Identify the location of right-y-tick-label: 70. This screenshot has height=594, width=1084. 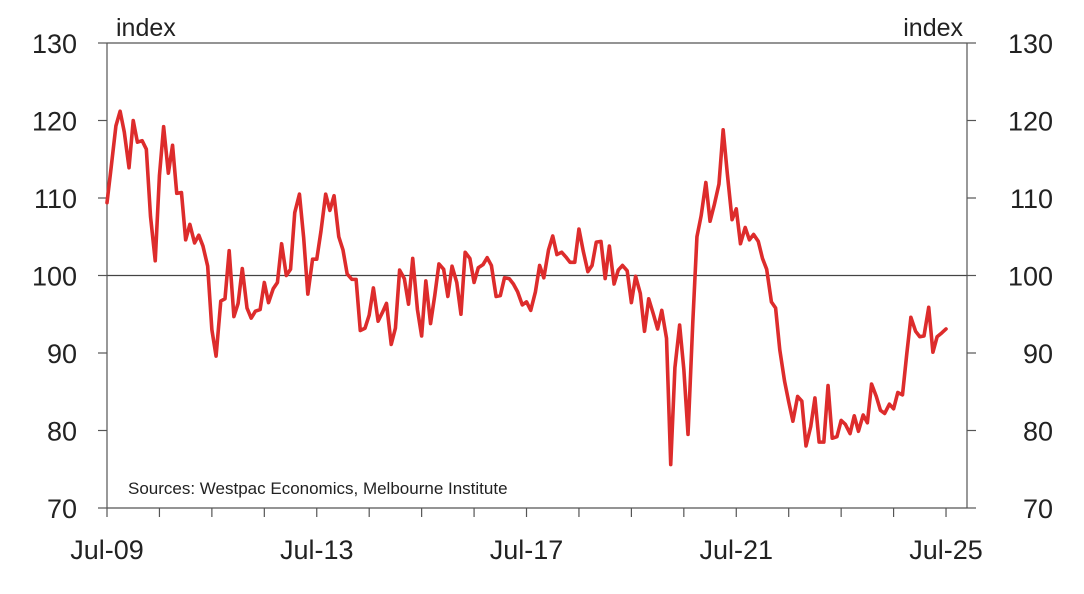
(1038, 509).